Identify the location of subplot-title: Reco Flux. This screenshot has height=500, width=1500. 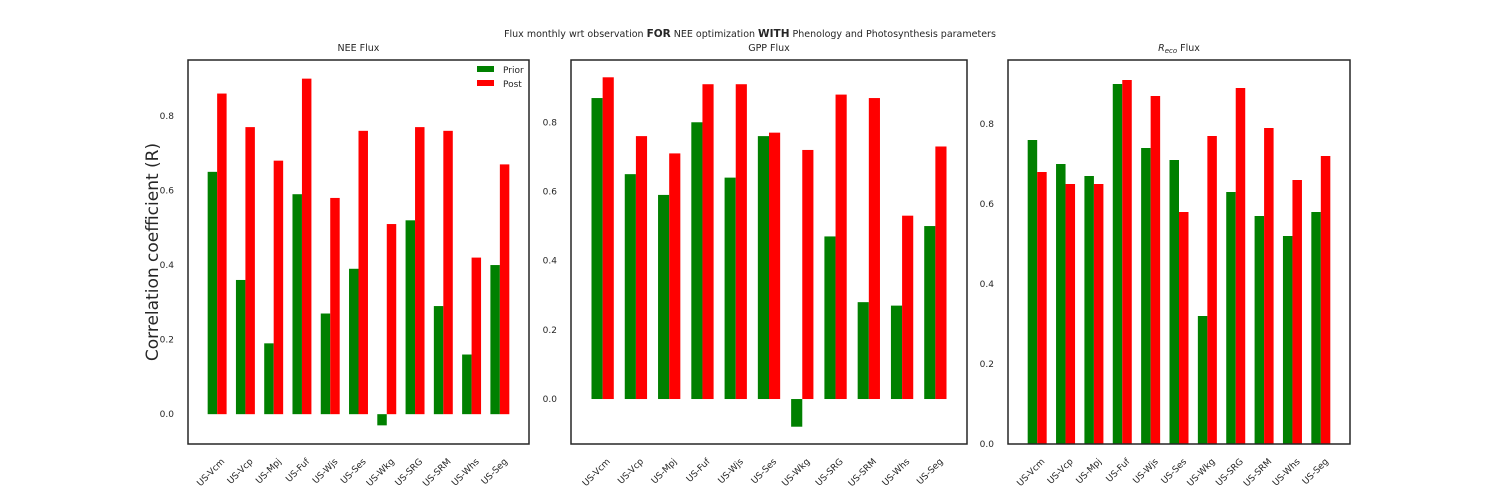
(1179, 49).